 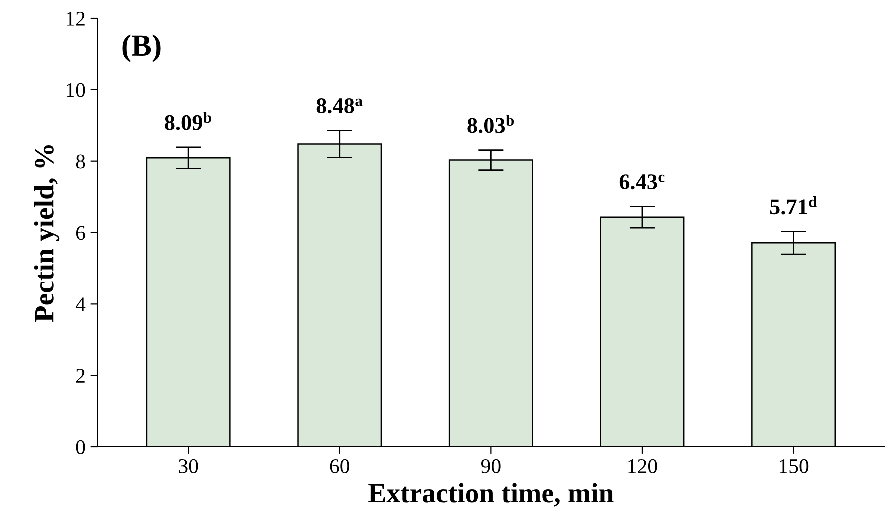 I want to click on x-tick-label: 150, so click(x=794, y=466).